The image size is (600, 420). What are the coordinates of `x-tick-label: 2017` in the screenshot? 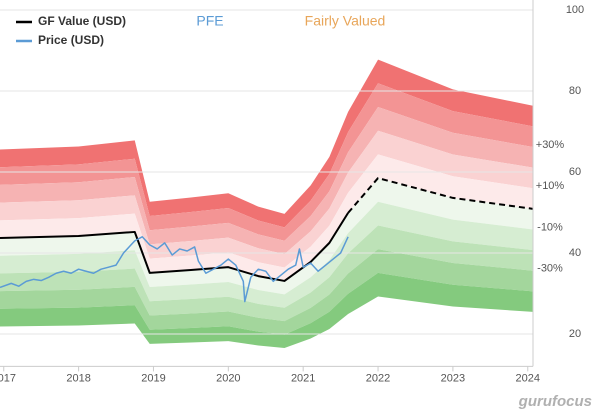 It's located at (8, 378).